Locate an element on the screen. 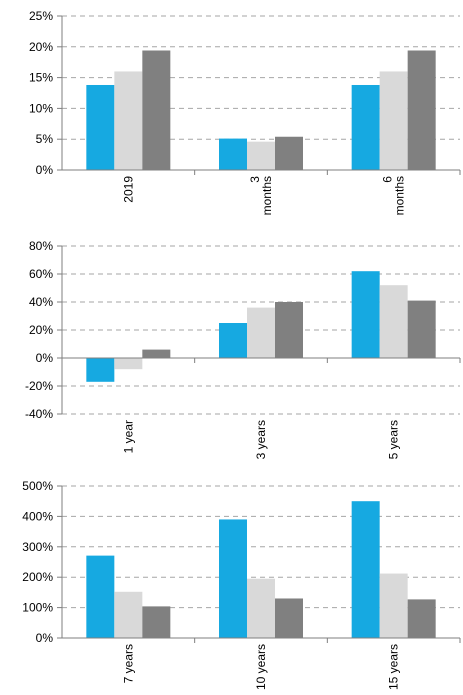 The image size is (463, 695). x-tick-label-line: 15 years is located at coordinates (394, 667).